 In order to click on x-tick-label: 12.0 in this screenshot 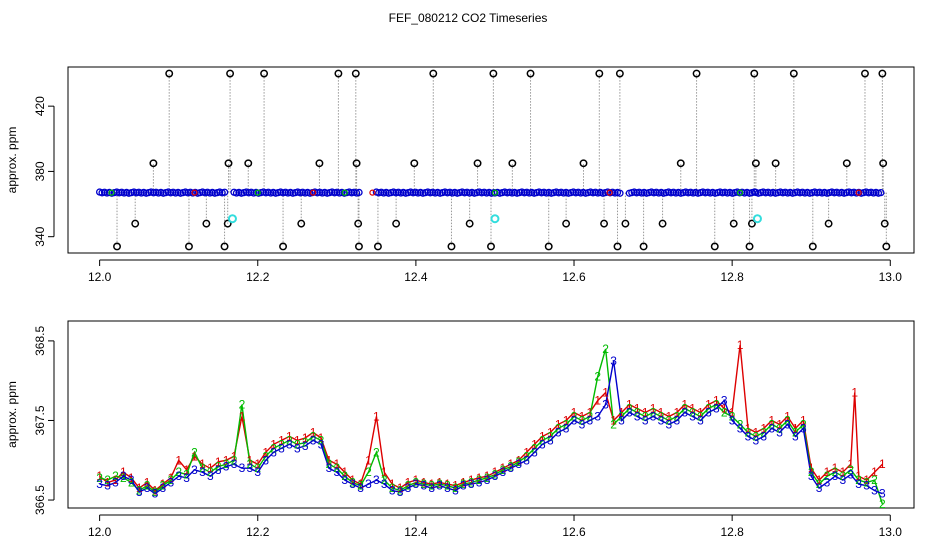, I will do `click(100, 532)`.